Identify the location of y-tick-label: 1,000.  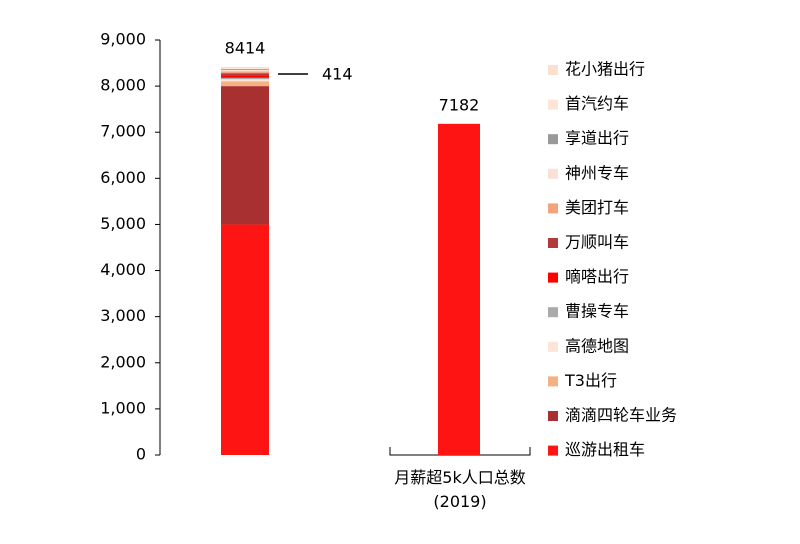
(123, 407).